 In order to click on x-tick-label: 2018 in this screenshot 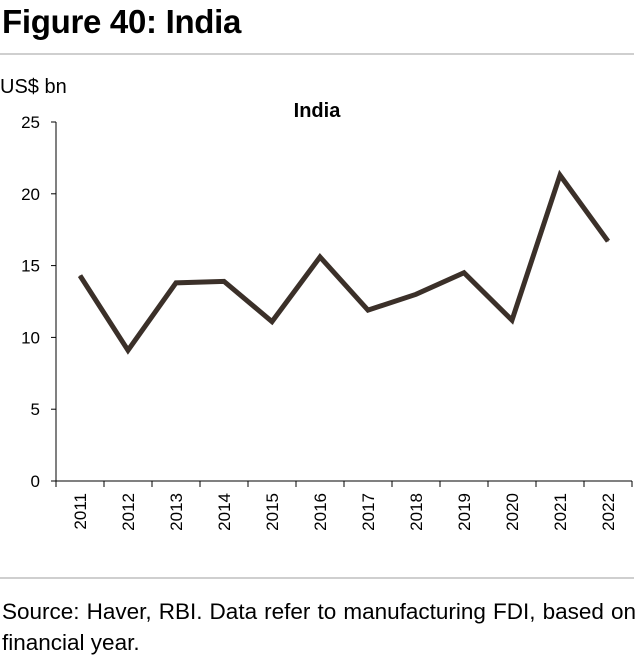, I will do `click(416, 512)`.